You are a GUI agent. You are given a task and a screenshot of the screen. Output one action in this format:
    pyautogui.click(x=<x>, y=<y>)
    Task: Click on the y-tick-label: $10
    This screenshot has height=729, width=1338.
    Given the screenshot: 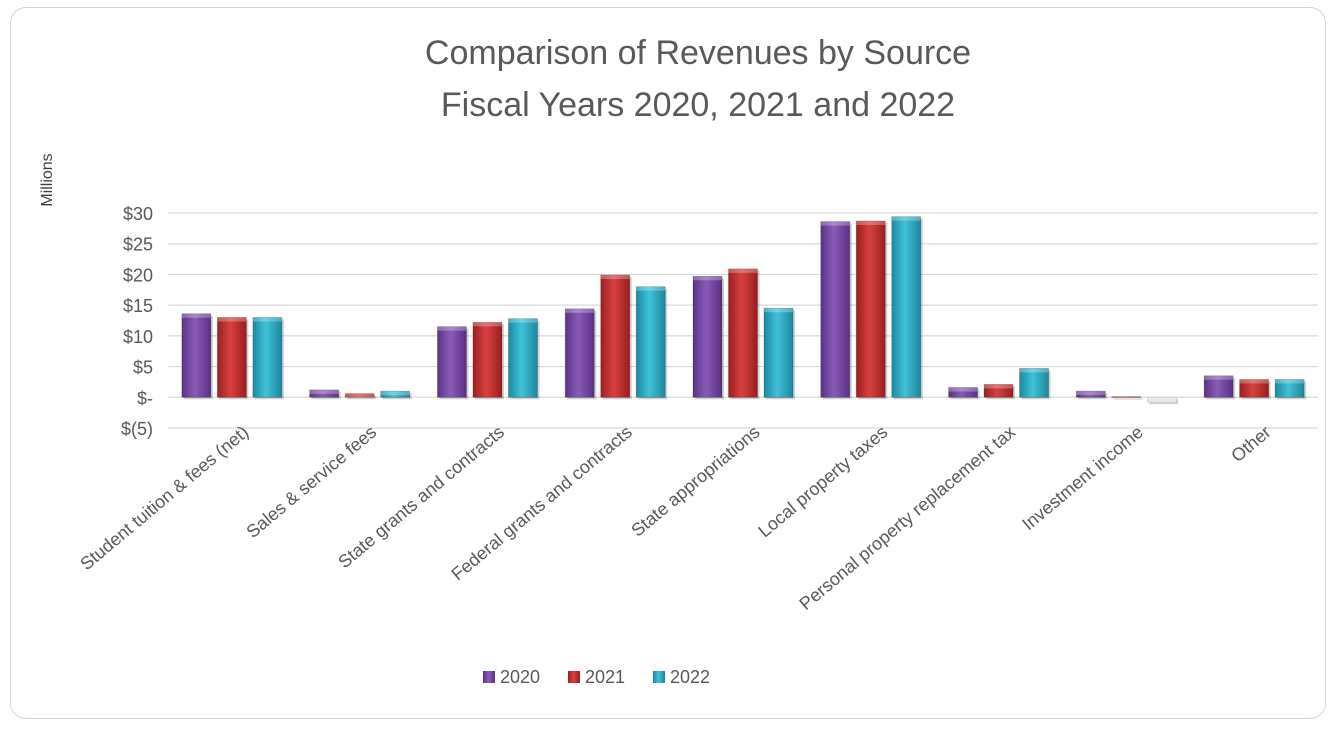 What is the action you would take?
    pyautogui.click(x=138, y=337)
    